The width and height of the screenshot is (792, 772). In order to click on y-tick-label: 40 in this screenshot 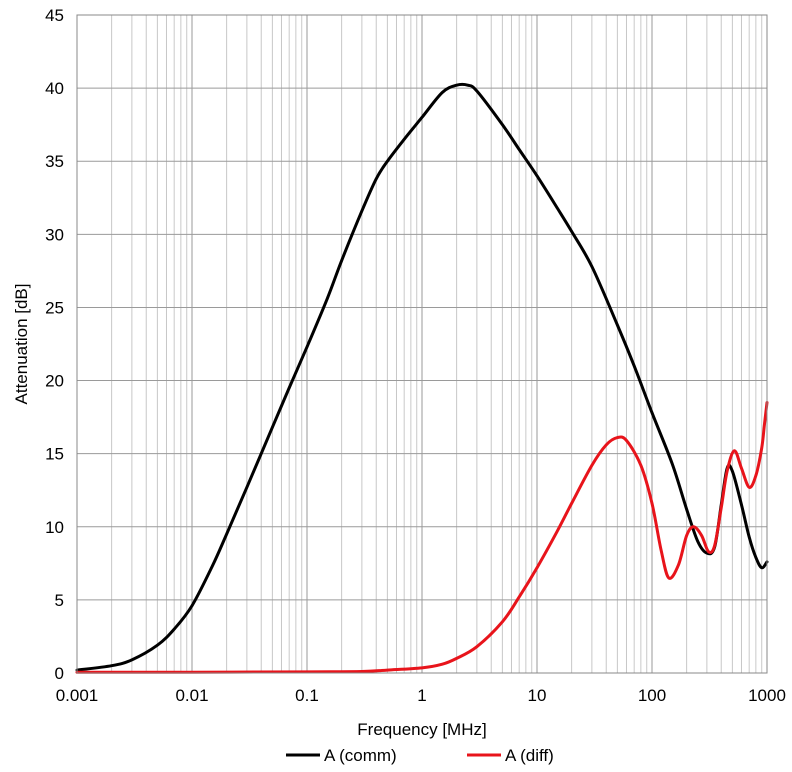, I will do `click(54, 88)`.